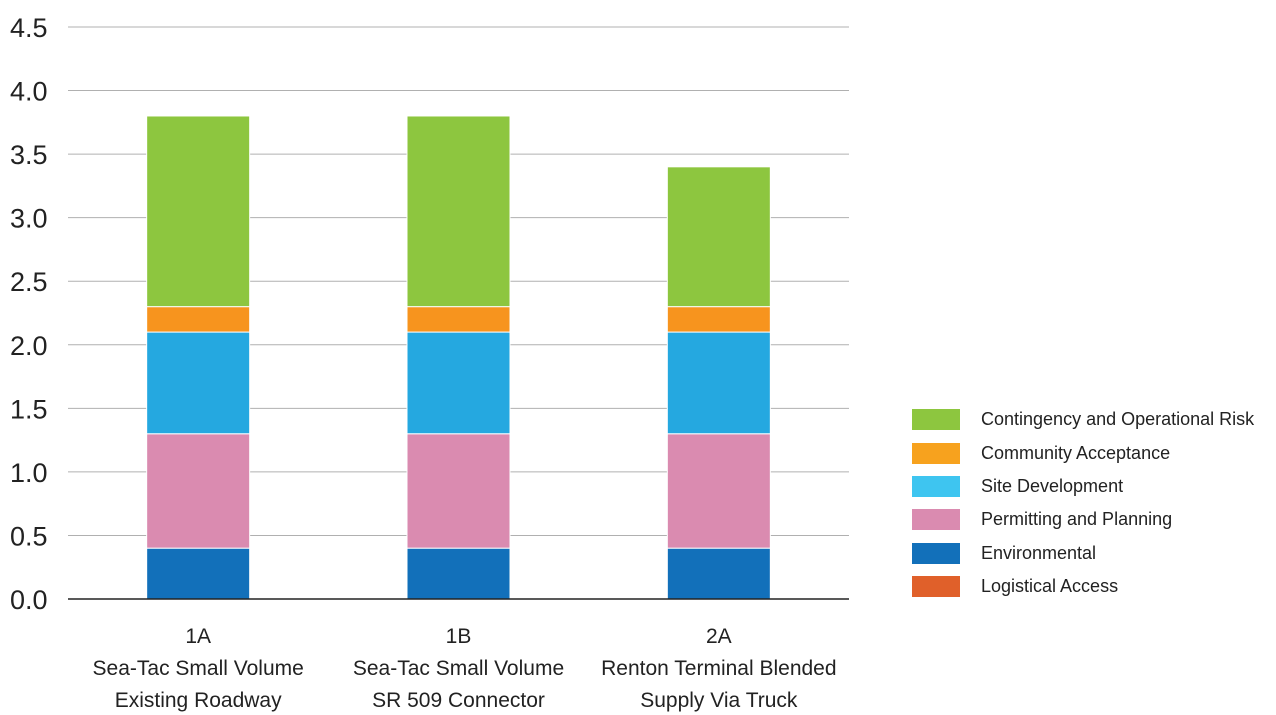 Image resolution: width=1276 pixels, height=715 pixels. Describe the element at coordinates (458, 491) in the screenshot. I see `bar-segment-permitting-and-planning-1b` at that location.